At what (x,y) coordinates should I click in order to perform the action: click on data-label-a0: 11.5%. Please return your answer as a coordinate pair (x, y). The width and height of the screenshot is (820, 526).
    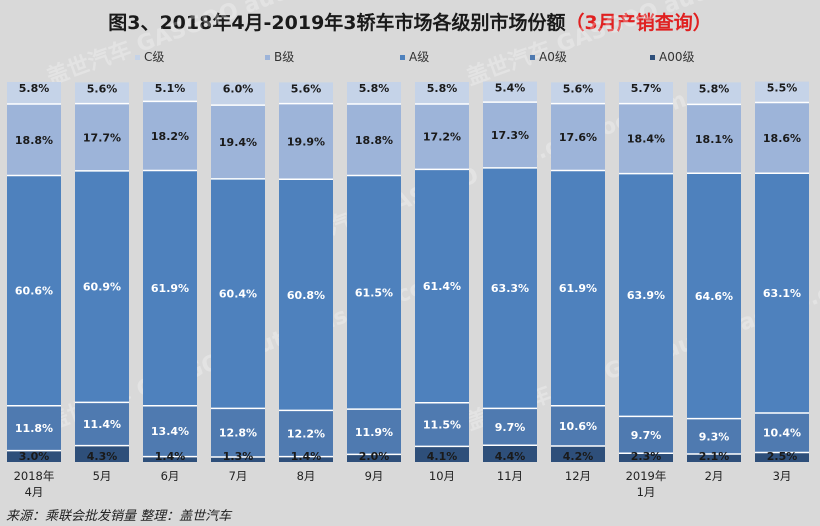
    Looking at the image, I should click on (442, 425).